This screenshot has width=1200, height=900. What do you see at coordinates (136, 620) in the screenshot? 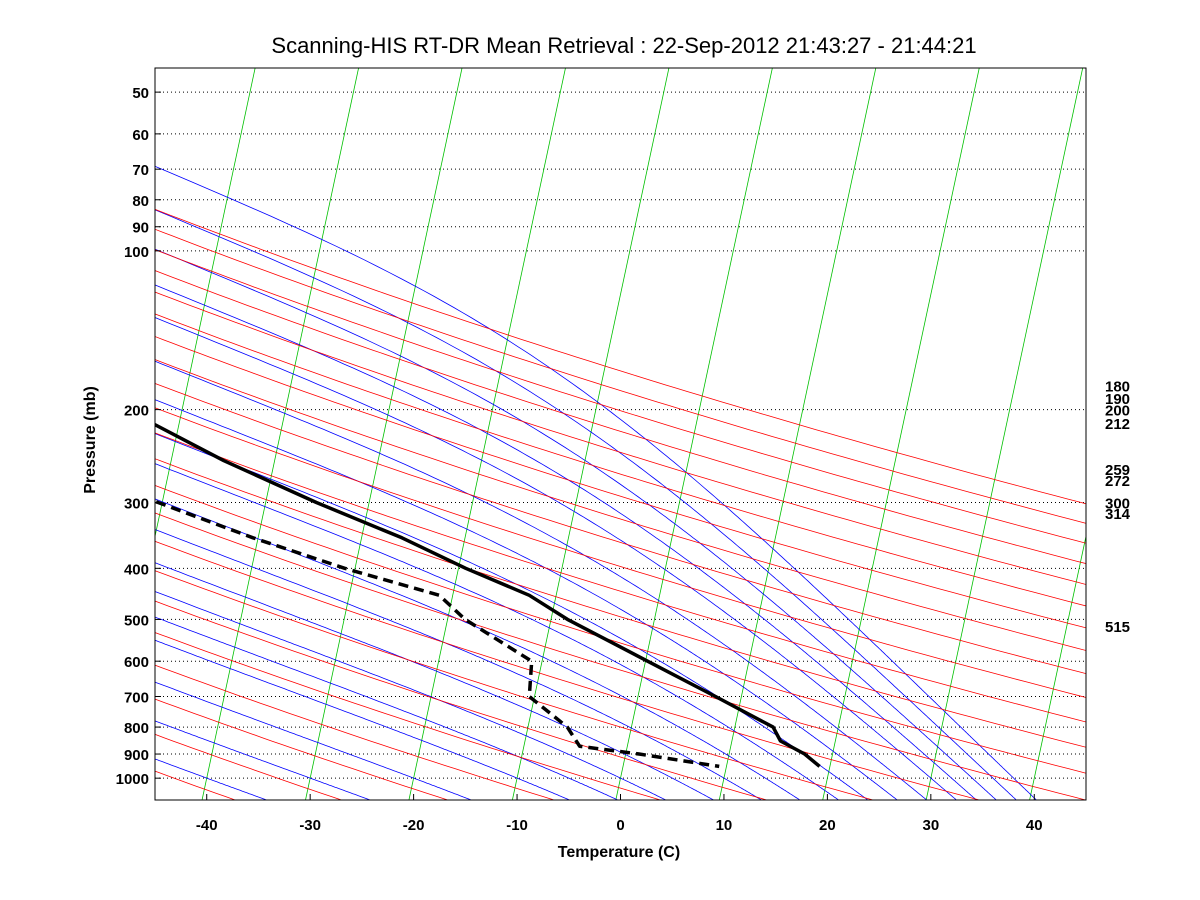
I see `y-tick-label: 500` at bounding box center [136, 620].